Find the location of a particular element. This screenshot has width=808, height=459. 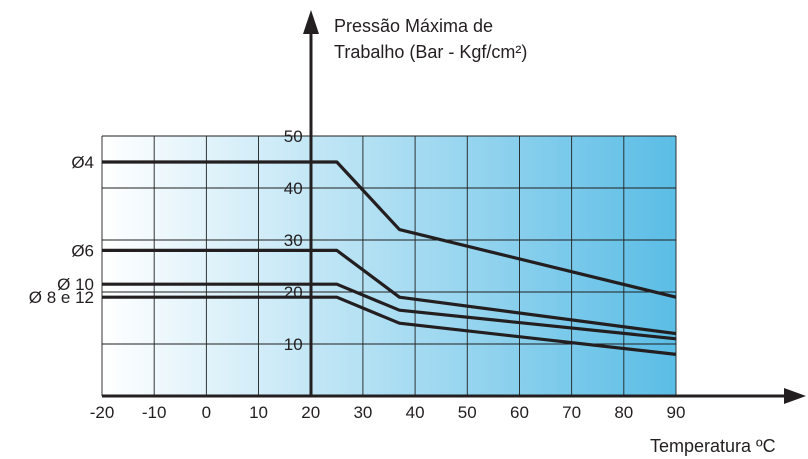

series-label-2: Ø6 is located at coordinates (82, 250).